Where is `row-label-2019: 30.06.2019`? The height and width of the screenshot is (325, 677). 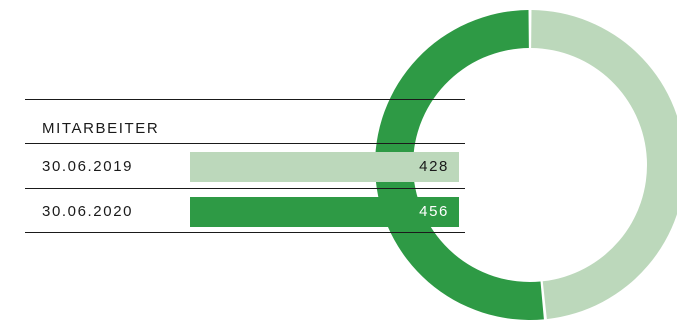
row-label-2019: 30.06.2019 is located at coordinates (88, 166).